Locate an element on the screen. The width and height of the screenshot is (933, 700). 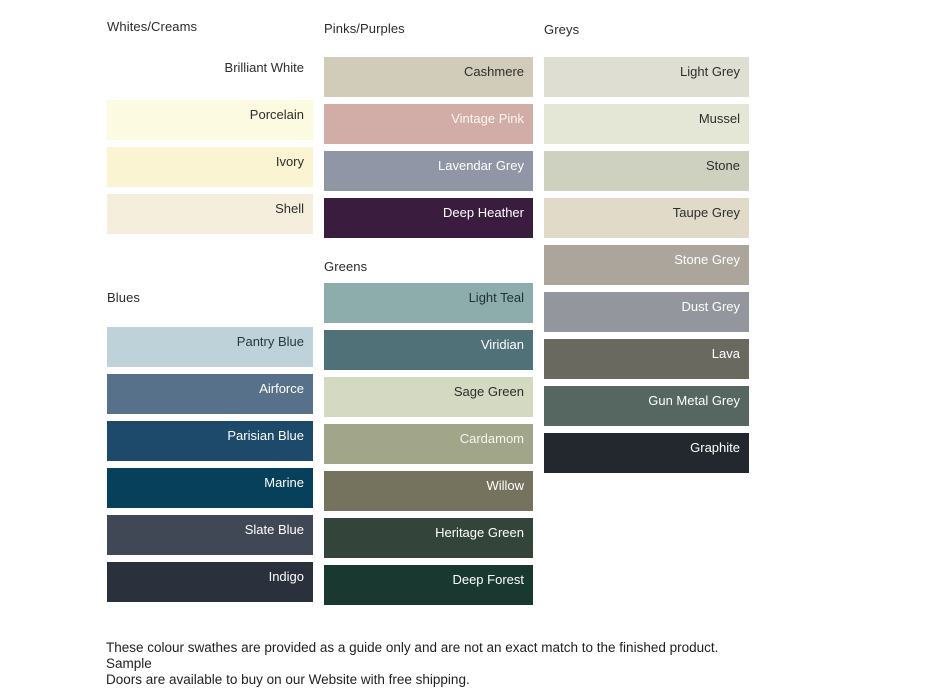
group-title: Greens is located at coordinates (346, 266).